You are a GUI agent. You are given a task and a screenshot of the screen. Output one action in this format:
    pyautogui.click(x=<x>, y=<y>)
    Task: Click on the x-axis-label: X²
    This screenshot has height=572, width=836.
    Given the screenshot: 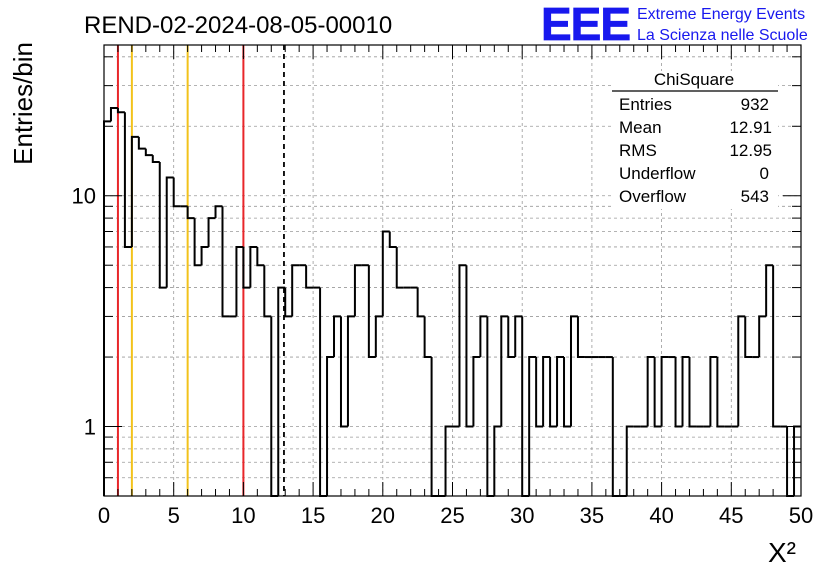 What is the action you would take?
    pyautogui.click(x=782, y=552)
    